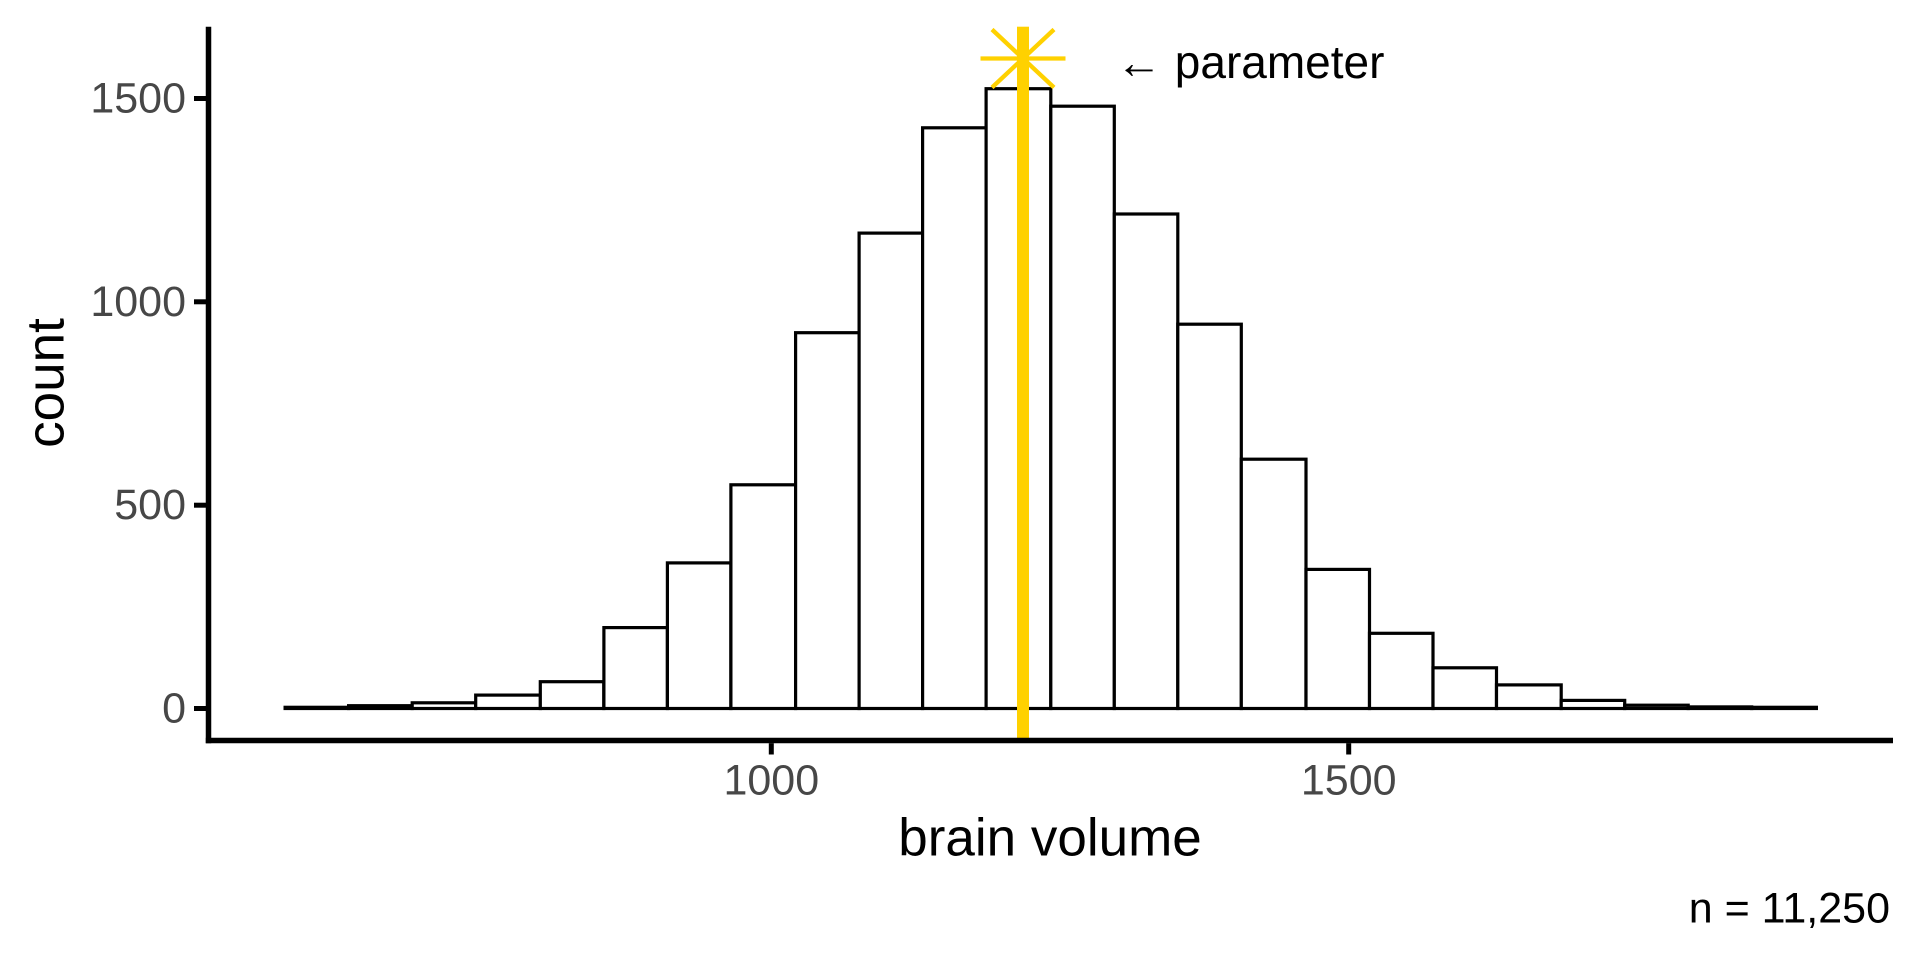  What do you see at coordinates (1050, 838) in the screenshot?
I see `x-axis-title: brain volume` at bounding box center [1050, 838].